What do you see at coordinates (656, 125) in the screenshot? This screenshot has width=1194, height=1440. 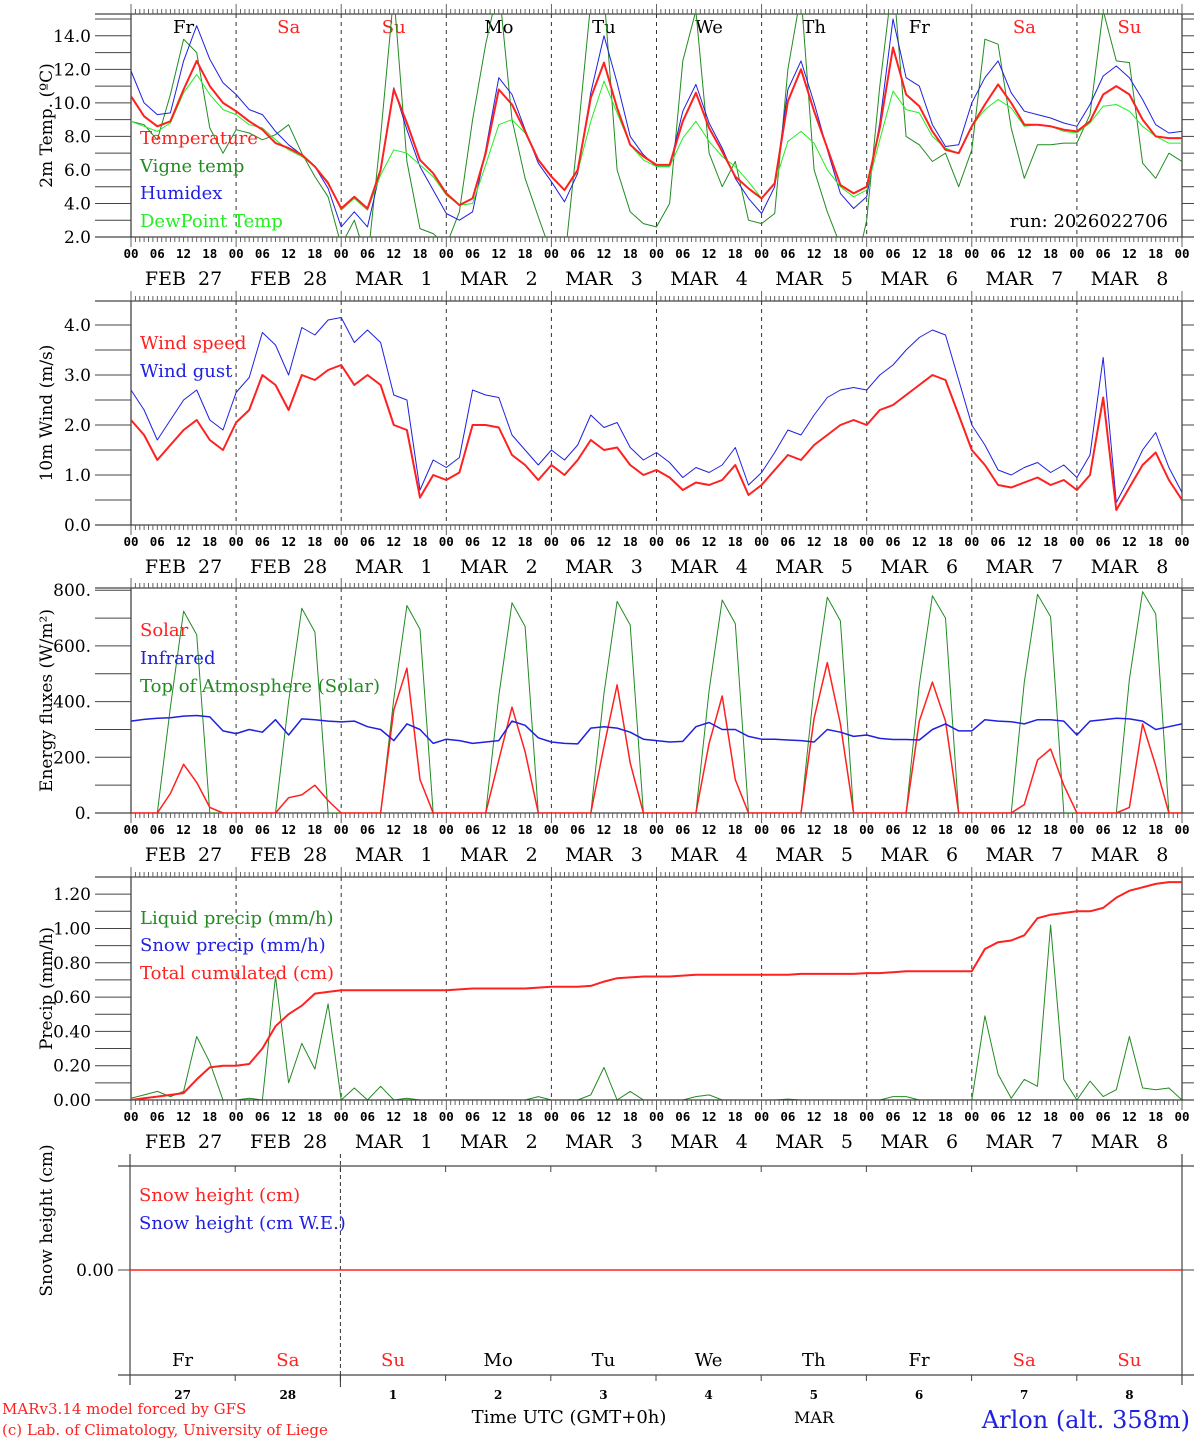 I see `x-minor-ticks` at bounding box center [656, 125].